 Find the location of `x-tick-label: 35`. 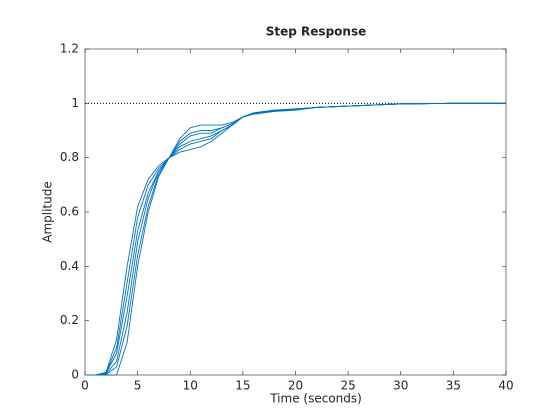

x-tick-label: 35 is located at coordinates (453, 386).